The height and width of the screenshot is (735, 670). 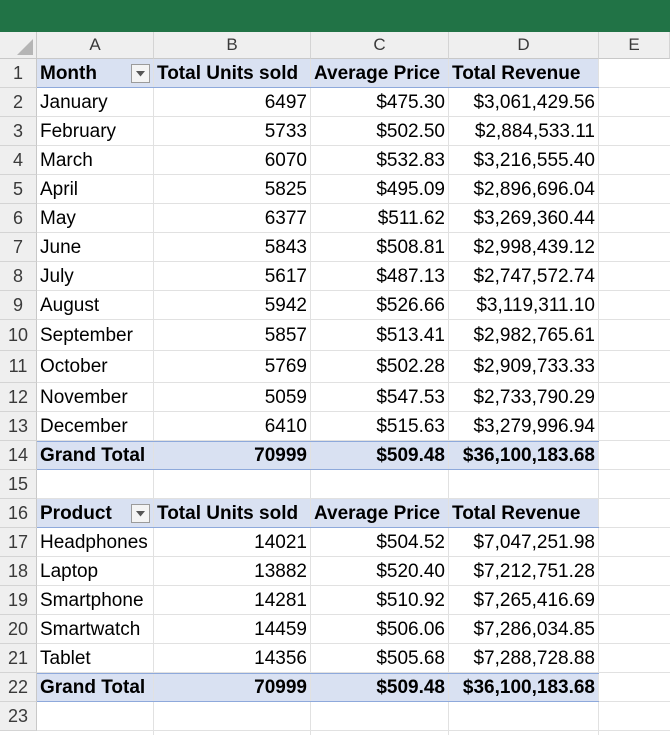 What do you see at coordinates (18, 687) in the screenshot?
I see `row-header-22: 22` at bounding box center [18, 687].